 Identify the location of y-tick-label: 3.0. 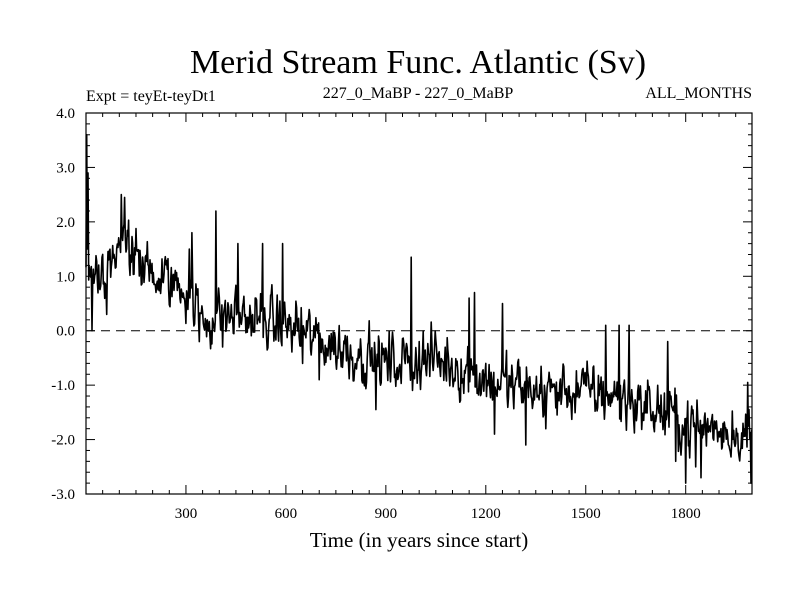
(65, 168).